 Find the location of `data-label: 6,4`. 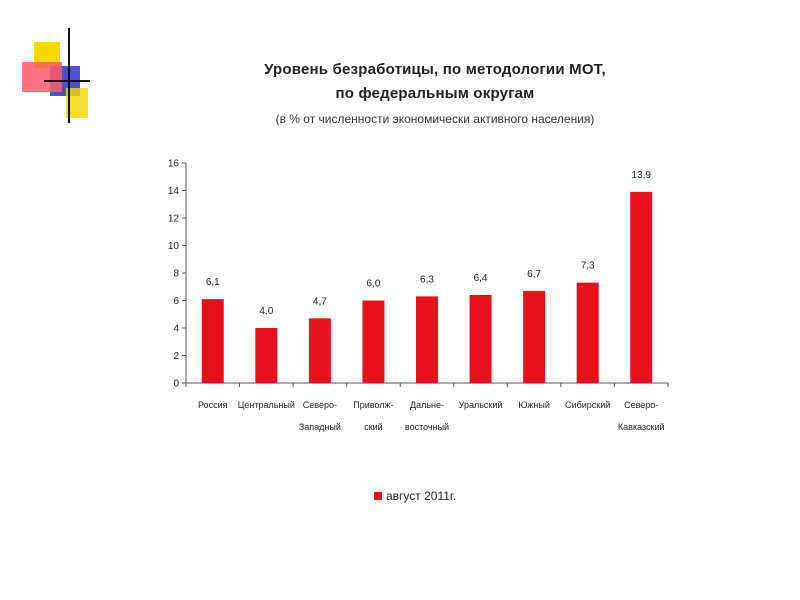

data-label: 6,4 is located at coordinates (481, 278).